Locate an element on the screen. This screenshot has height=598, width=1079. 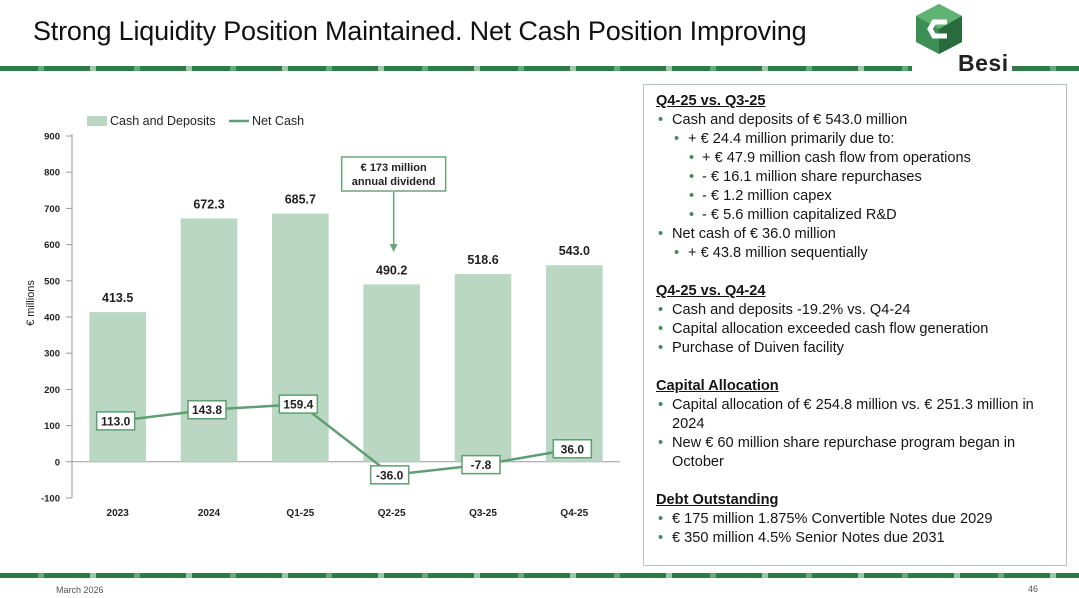
net-cash-label: -36.0 is located at coordinates (390, 475).